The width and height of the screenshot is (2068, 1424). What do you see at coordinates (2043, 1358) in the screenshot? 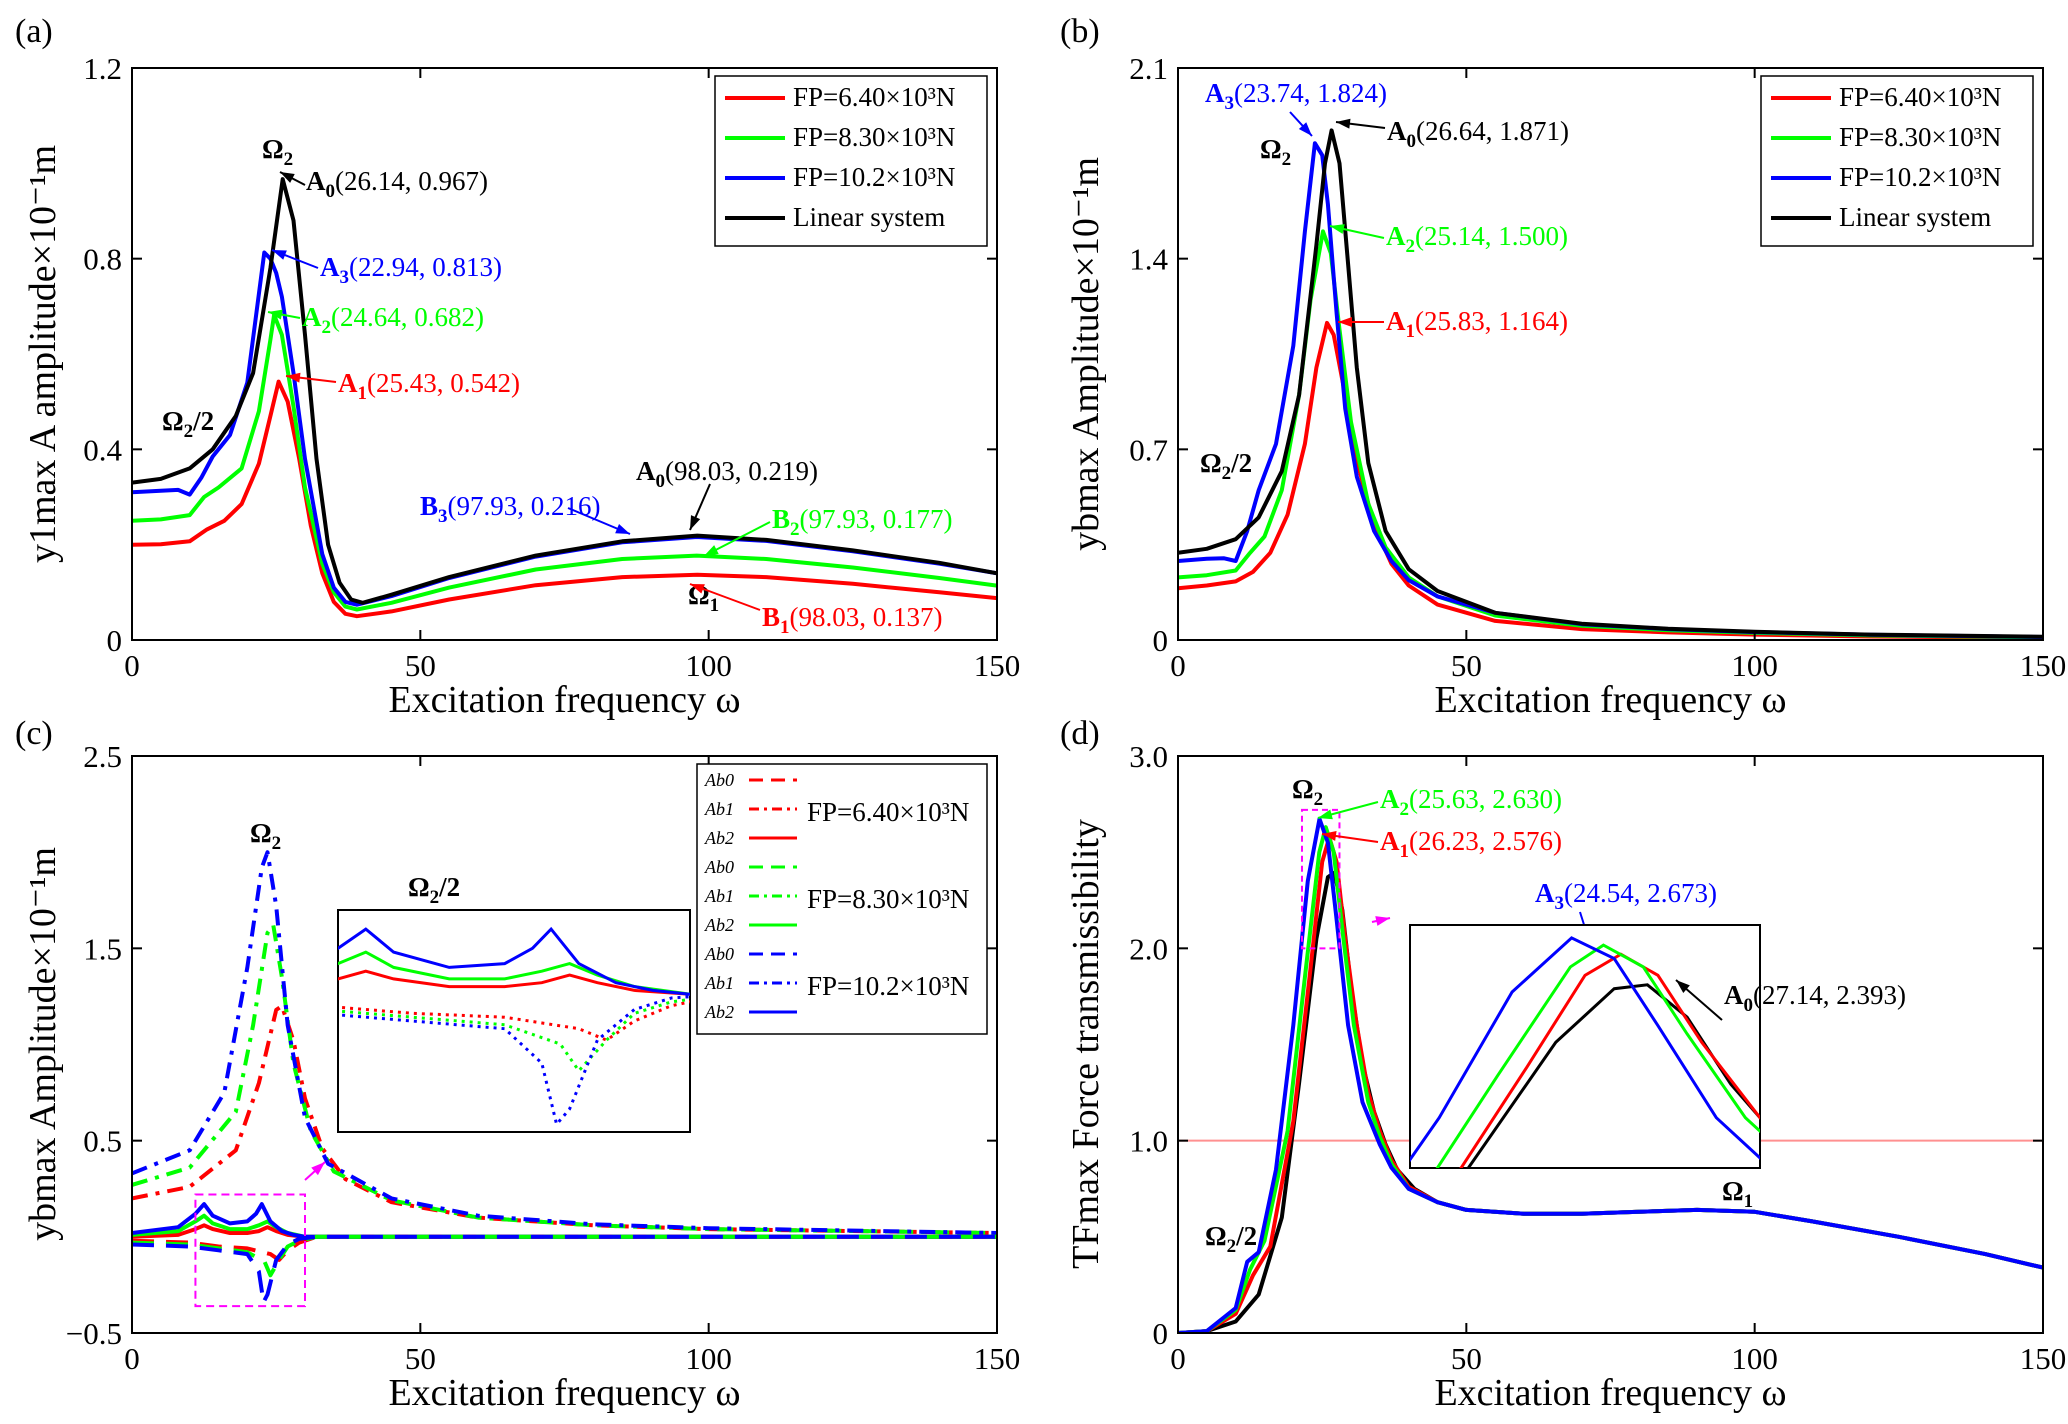
I see `x-tick-label: 150` at bounding box center [2043, 1358].